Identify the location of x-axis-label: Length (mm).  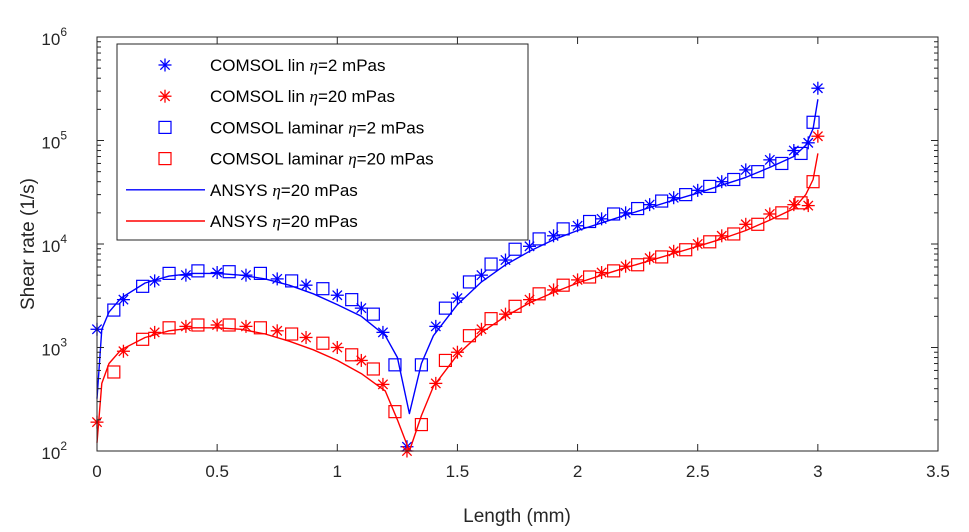
(517, 516).